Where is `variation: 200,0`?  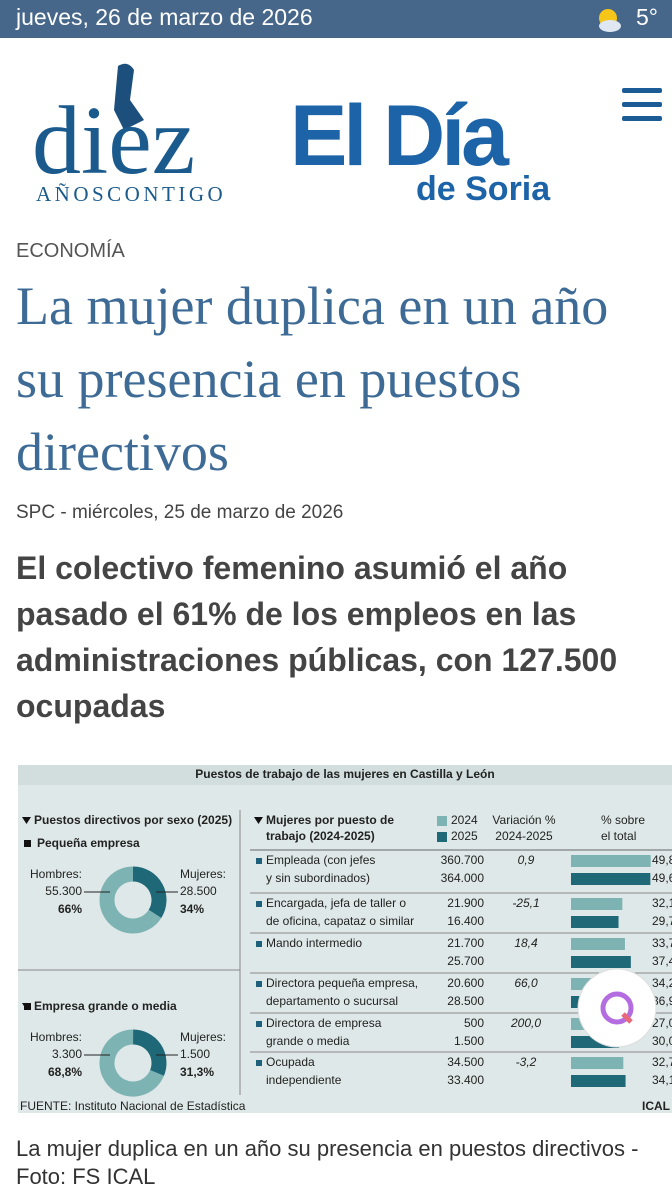
variation: 200,0 is located at coordinates (525, 1023).